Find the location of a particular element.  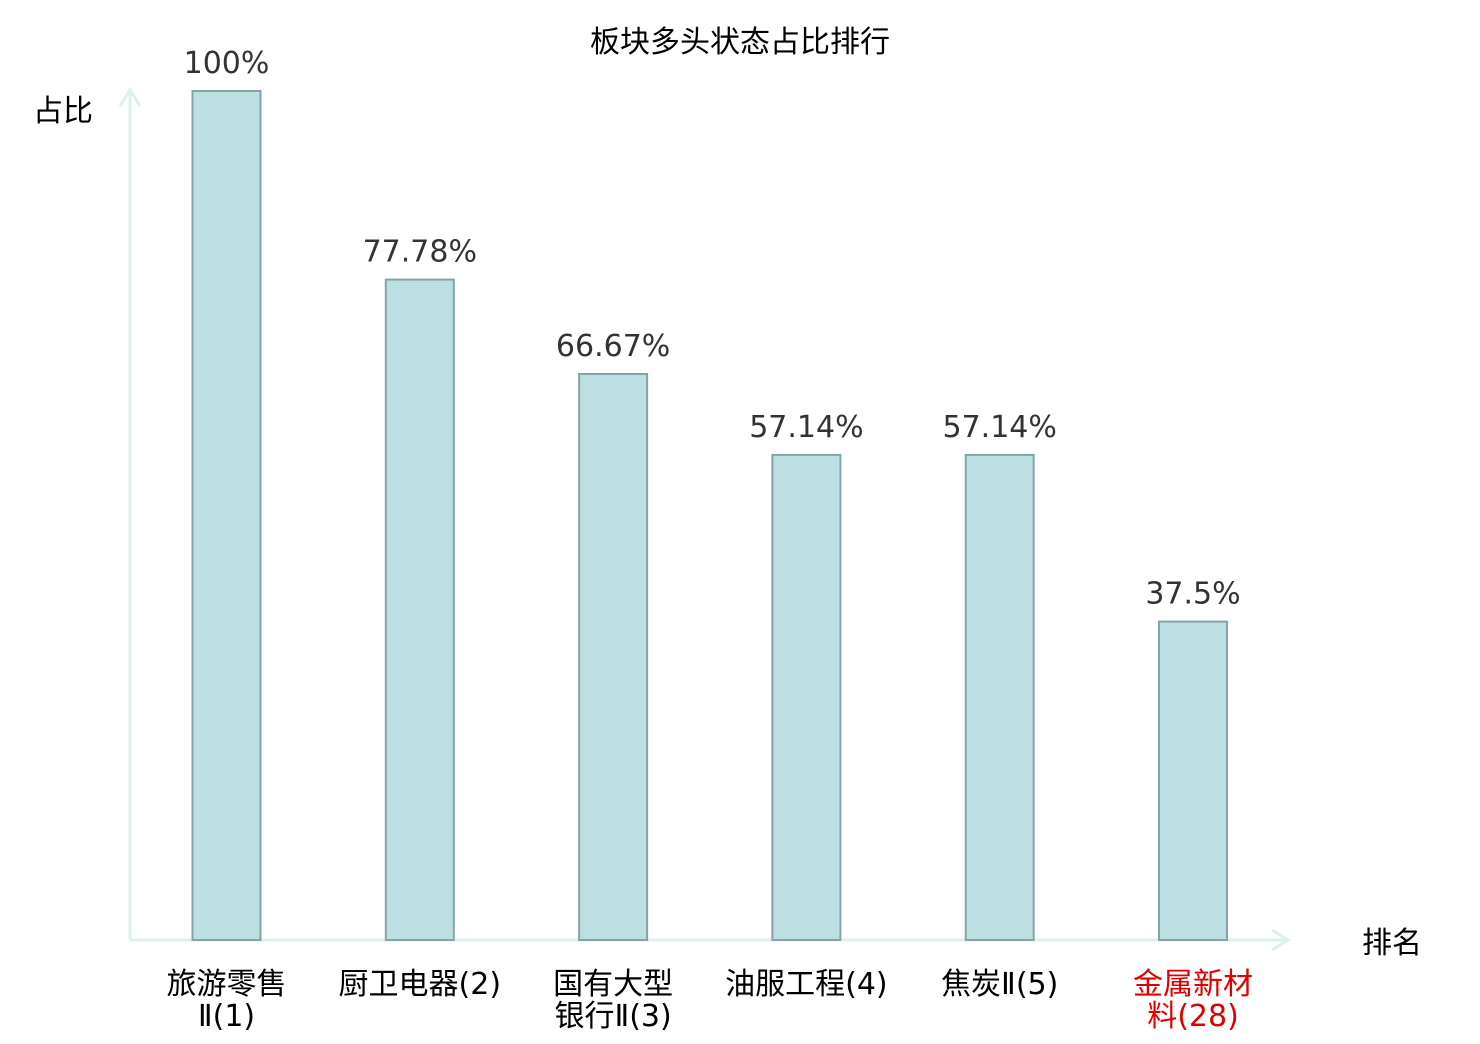

category-label-line: Ⅱ(1) is located at coordinates (226, 1016).